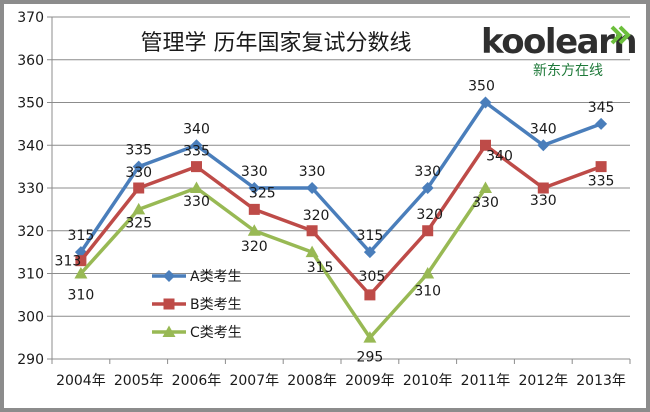 This screenshot has height=412, width=650. Describe the element at coordinates (486, 381) in the screenshot. I see `x-tick-label: 2011年` at that location.